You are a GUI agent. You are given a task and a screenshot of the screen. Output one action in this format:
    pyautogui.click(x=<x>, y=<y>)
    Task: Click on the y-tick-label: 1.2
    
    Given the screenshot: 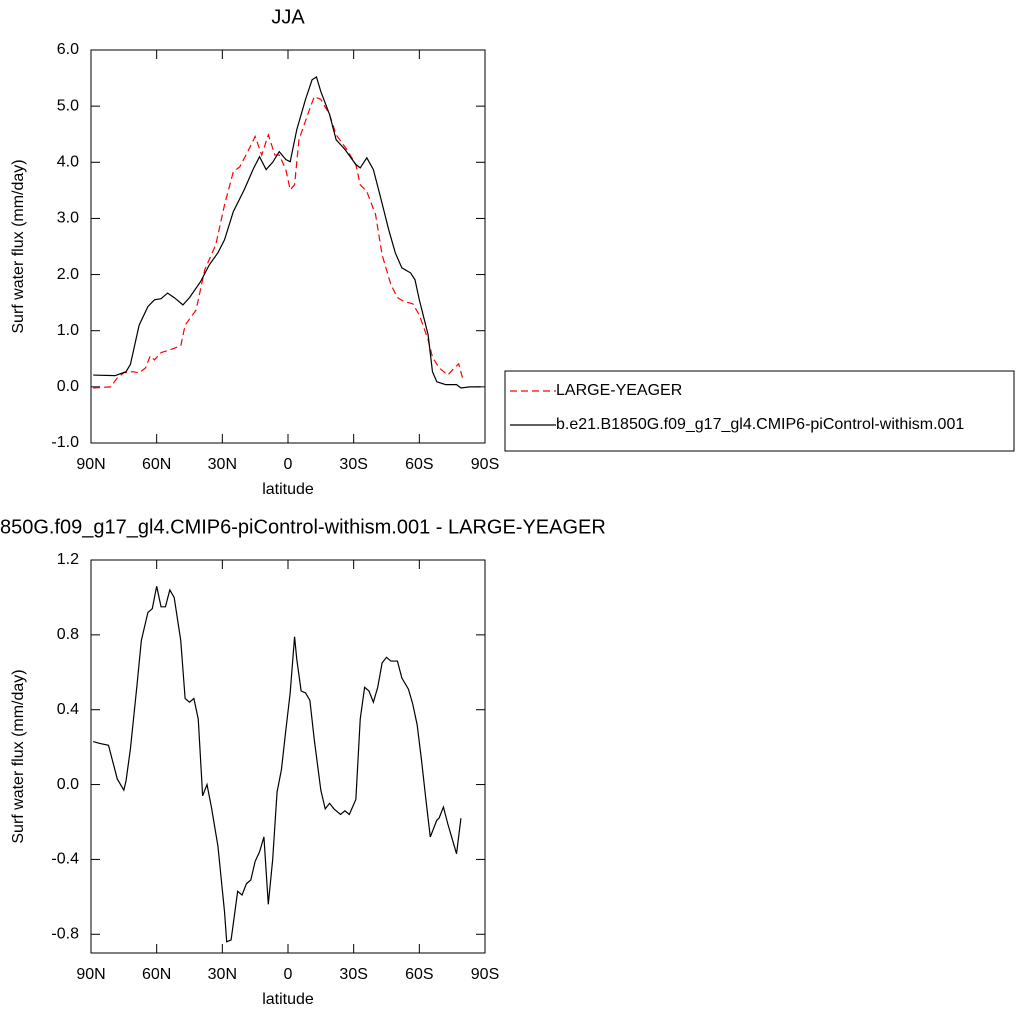 What is the action you would take?
    pyautogui.click(x=68, y=559)
    